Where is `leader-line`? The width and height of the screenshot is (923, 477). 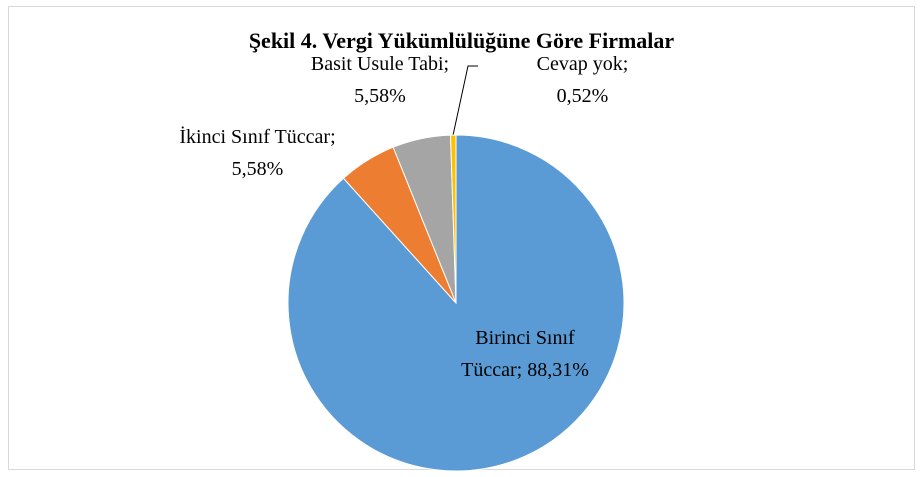
leader-line is located at coordinates (464, 103).